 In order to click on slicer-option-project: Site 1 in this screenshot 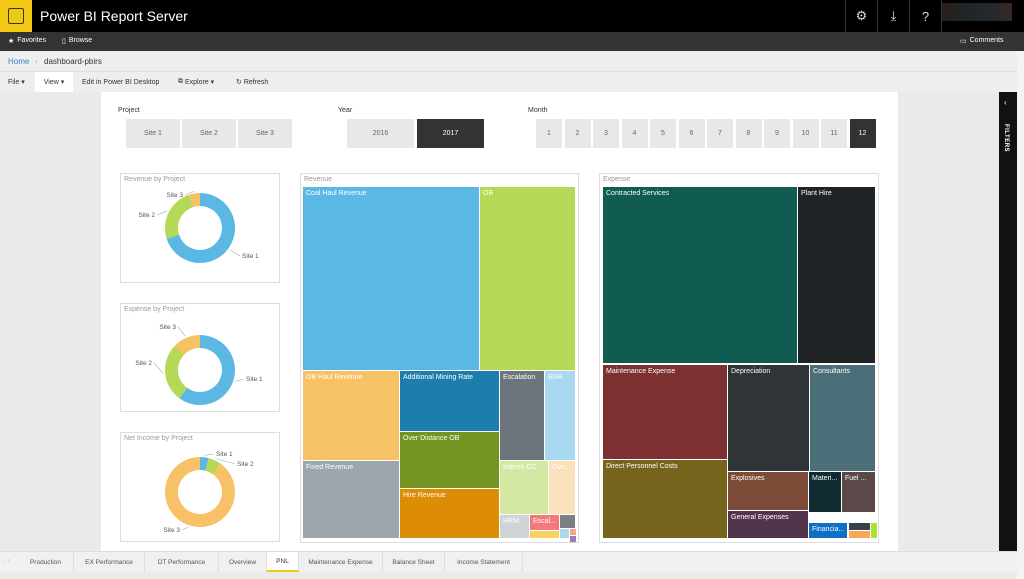, I will do `click(153, 133)`.